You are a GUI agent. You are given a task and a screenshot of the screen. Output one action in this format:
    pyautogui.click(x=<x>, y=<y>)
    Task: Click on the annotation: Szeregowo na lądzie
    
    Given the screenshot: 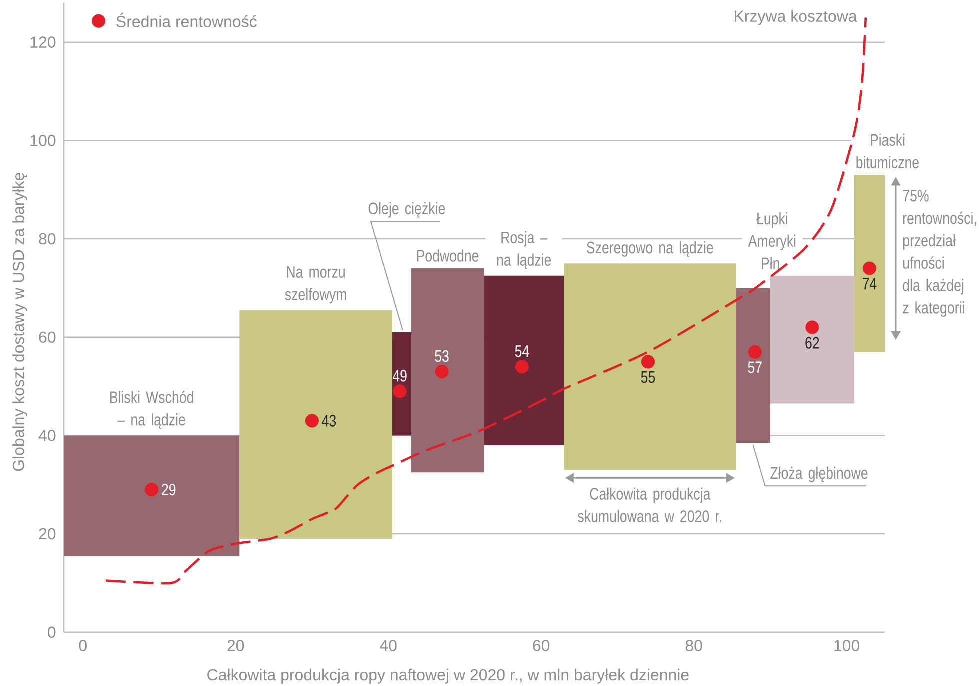 What is the action you would take?
    pyautogui.click(x=650, y=249)
    